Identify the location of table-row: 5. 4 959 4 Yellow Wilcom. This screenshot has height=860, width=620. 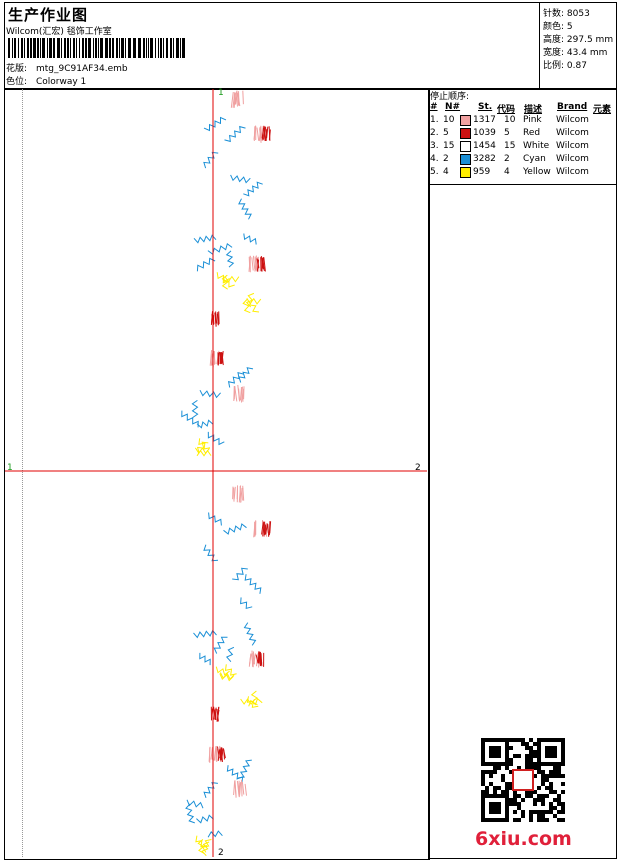
(522, 173).